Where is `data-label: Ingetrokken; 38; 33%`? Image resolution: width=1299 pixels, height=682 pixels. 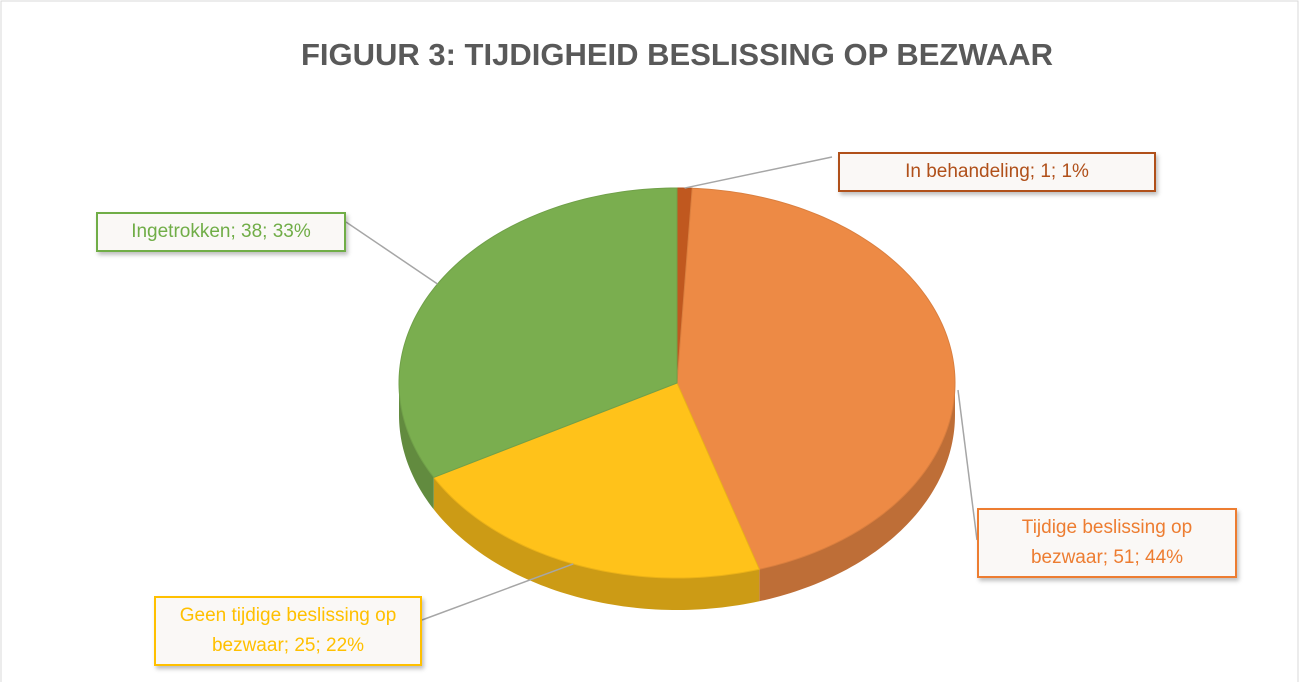
data-label: Ingetrokken; 38; 33% is located at coordinates (221, 232).